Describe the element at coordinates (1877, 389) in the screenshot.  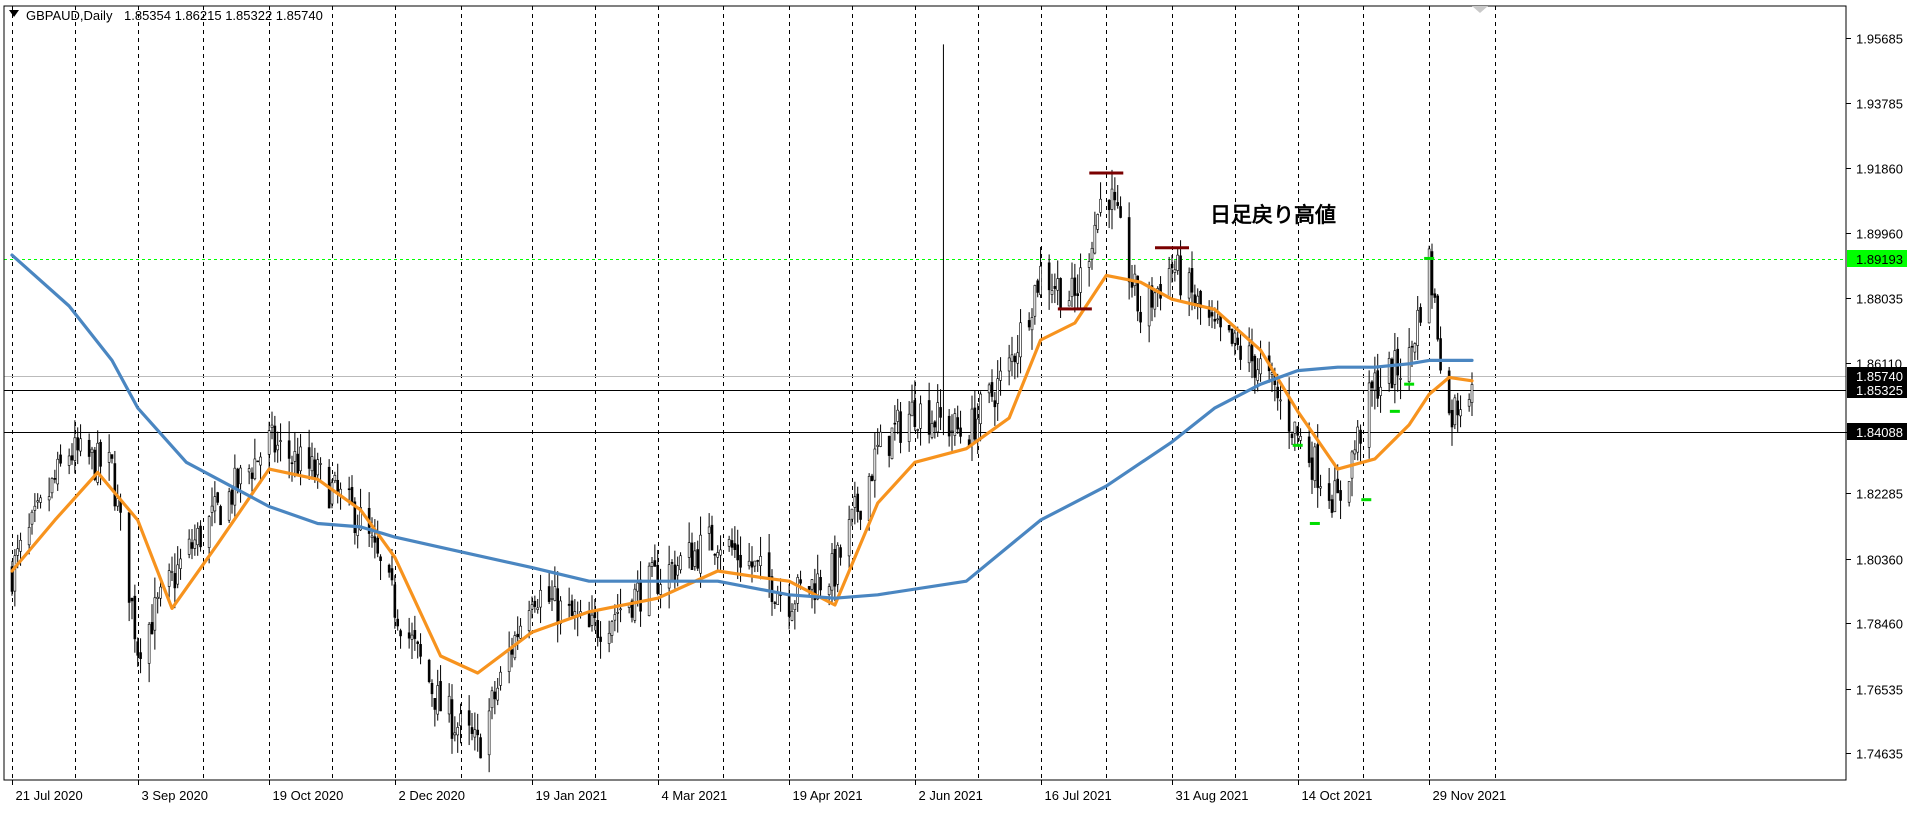
I see `price-label-box` at that location.